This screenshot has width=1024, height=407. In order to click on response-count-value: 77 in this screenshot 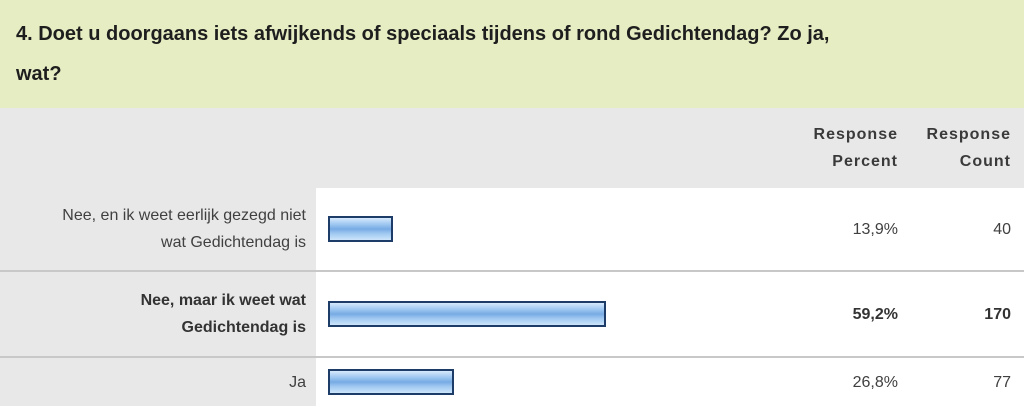, I will do `click(1002, 382)`.